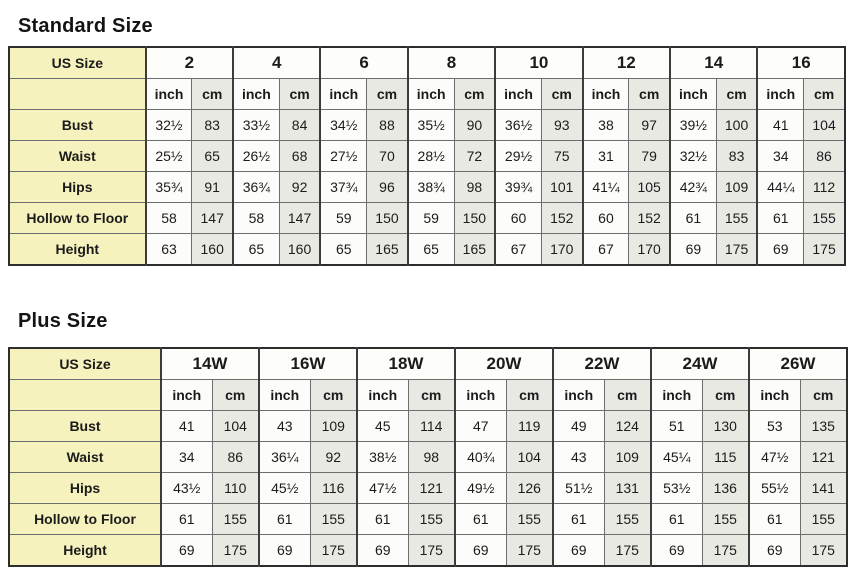  Describe the element at coordinates (212, 187) in the screenshot. I see `cm-value-cell: 91` at that location.